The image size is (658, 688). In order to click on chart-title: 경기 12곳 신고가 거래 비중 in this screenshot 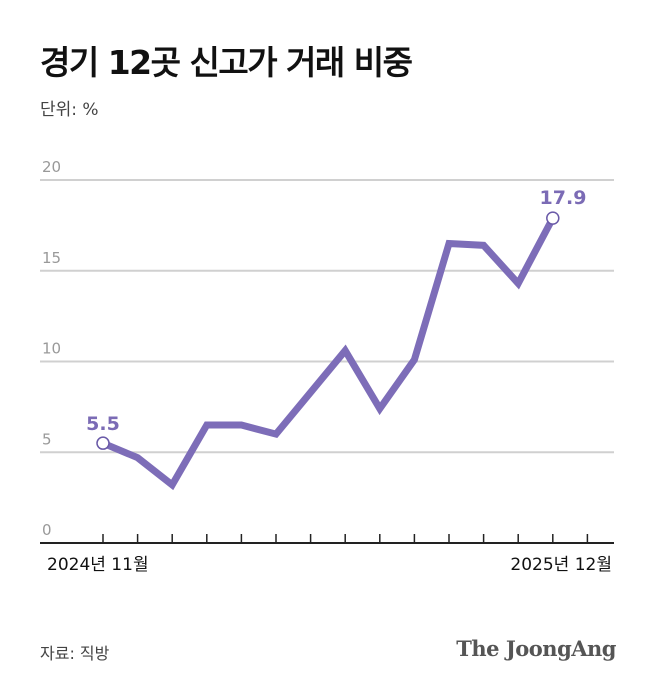, I will do `click(226, 62)`.